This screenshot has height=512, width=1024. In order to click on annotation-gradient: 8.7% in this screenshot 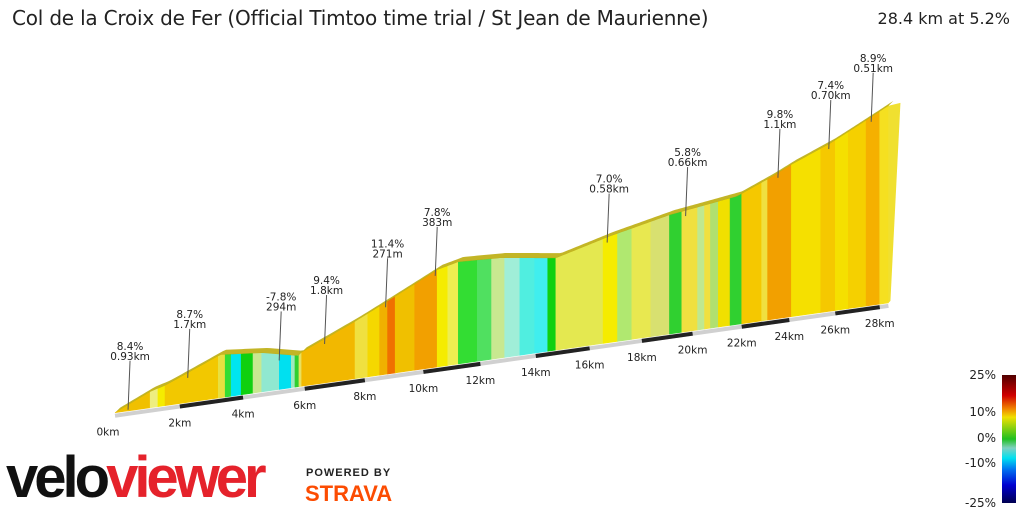, I will do `click(189, 315)`.